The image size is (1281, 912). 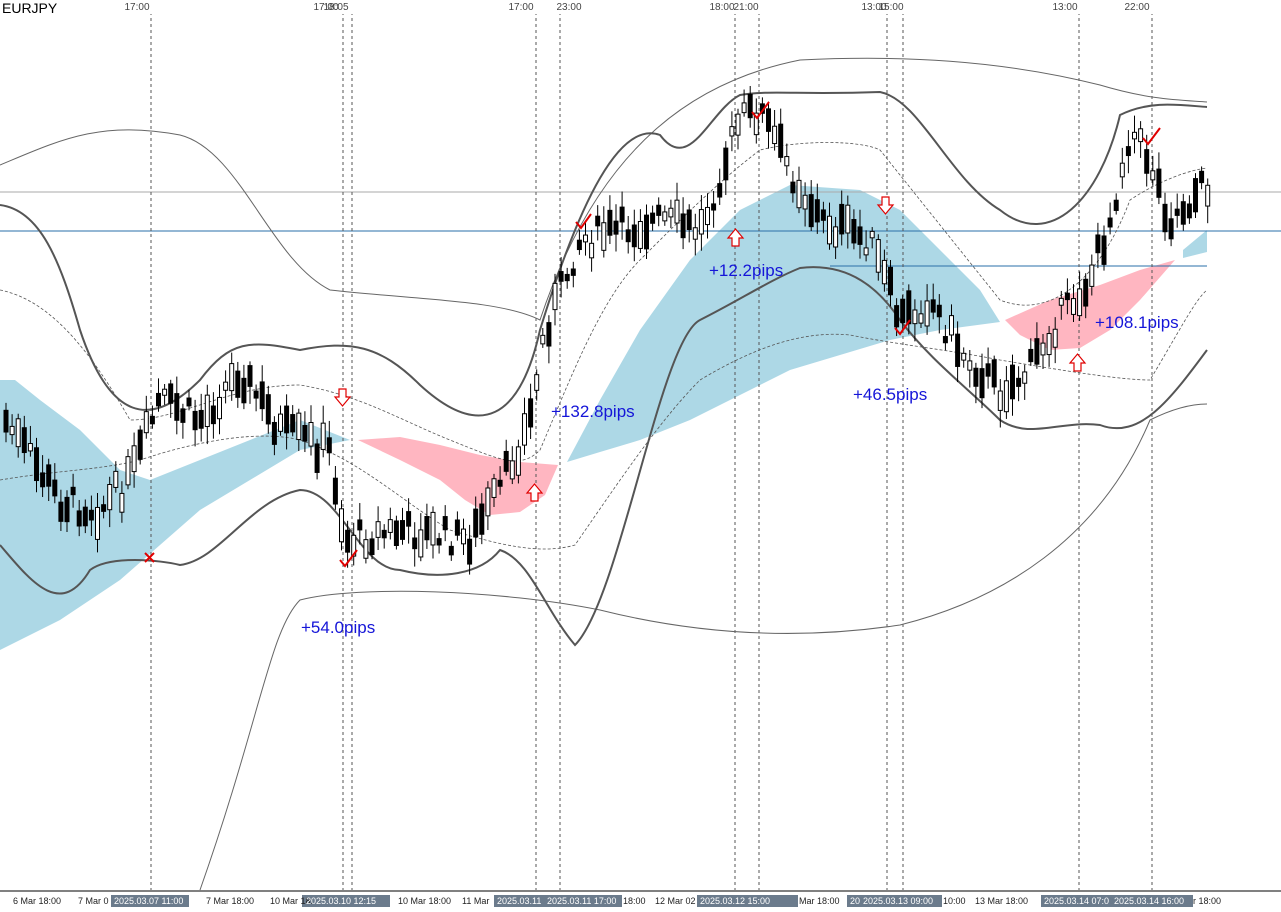 I want to click on top-time: 13:00, so click(x=873, y=7).